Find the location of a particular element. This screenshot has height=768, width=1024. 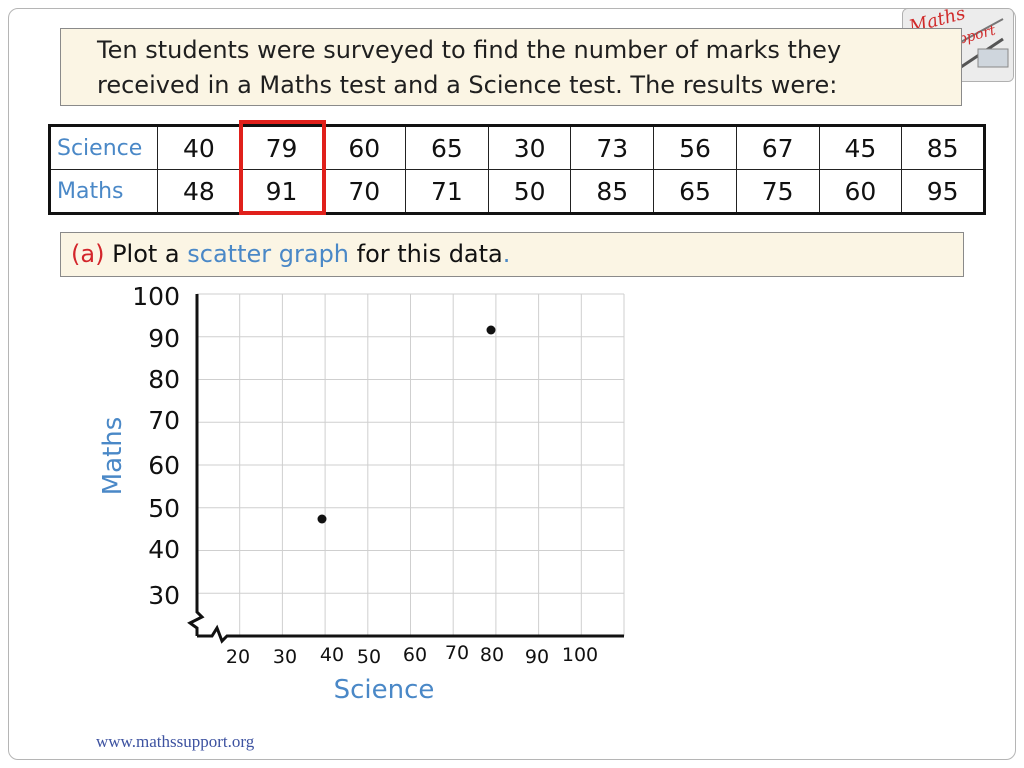

table-cell: 67 is located at coordinates (777, 147).